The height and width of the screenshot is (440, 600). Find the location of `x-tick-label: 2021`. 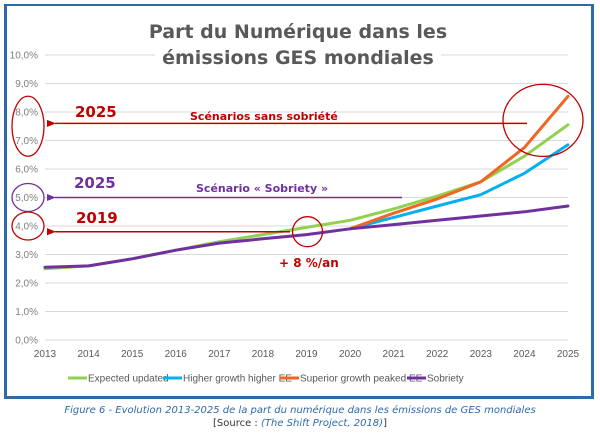

x-tick-label: 2021 is located at coordinates (394, 354).